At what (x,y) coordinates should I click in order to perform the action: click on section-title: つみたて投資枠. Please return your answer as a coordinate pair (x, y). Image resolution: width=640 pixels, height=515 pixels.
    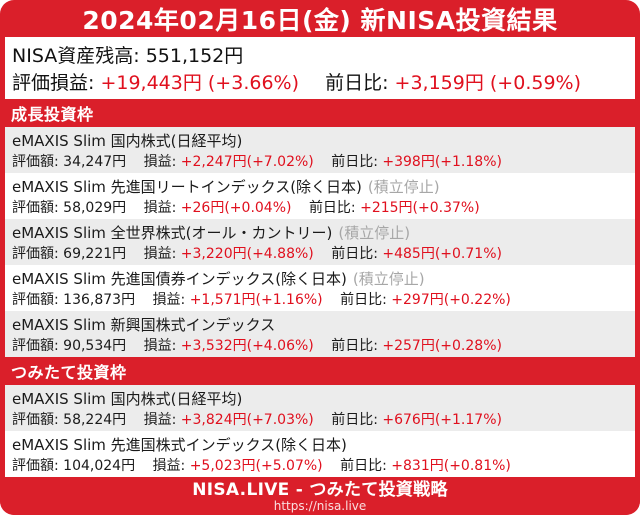
    Looking at the image, I should click on (69, 372).